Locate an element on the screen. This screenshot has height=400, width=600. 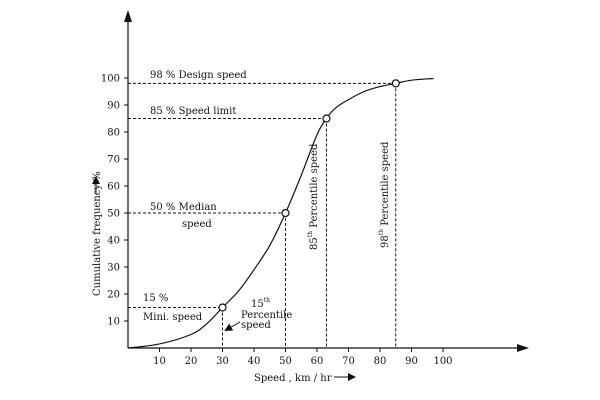
y-axis-title: Cumulative frequency % is located at coordinates (97, 233).